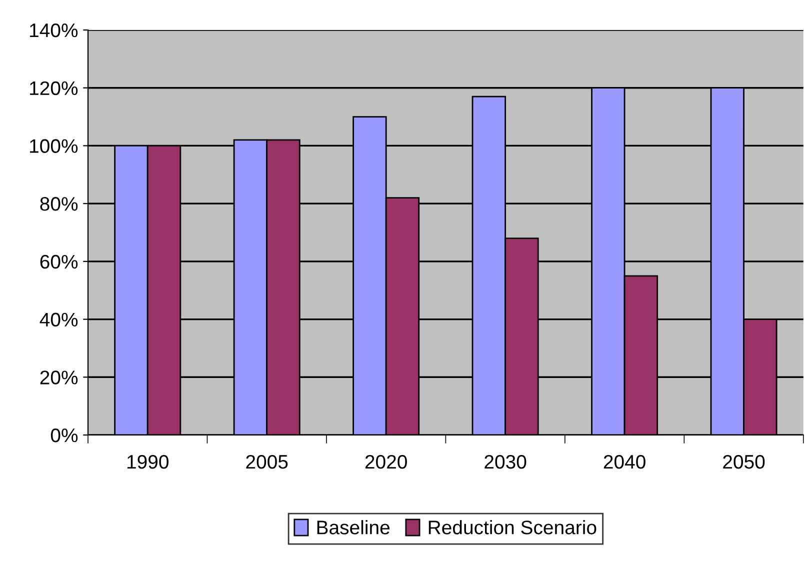  I want to click on y-tick-label: 0%, so click(64, 435).